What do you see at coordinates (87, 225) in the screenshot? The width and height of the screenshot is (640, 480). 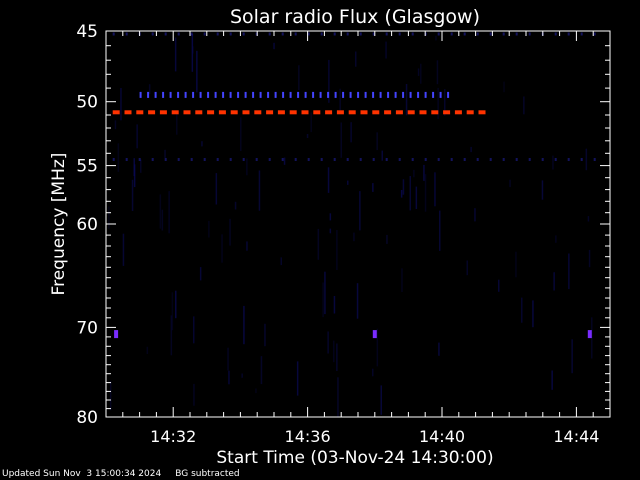 I see `y-tick-label: 60` at bounding box center [87, 225].